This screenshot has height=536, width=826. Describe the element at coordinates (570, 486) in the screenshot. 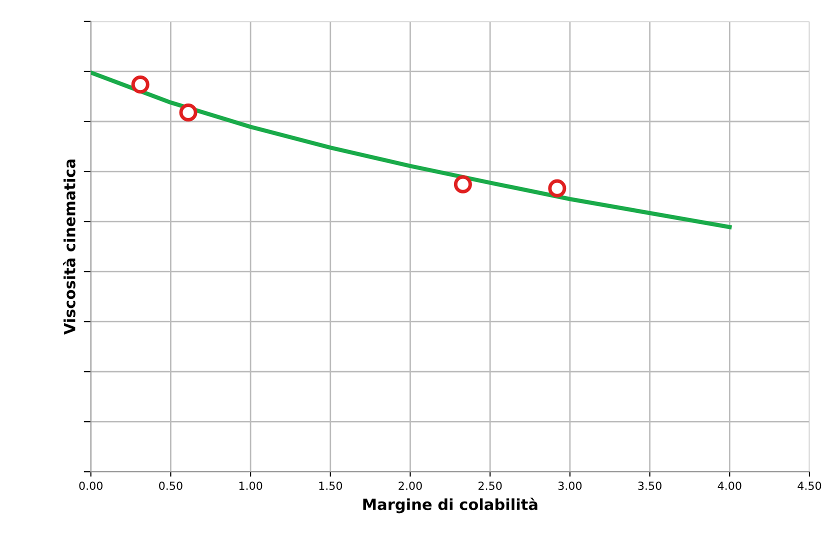

I see `x-tick-label: 3.00` at that location.